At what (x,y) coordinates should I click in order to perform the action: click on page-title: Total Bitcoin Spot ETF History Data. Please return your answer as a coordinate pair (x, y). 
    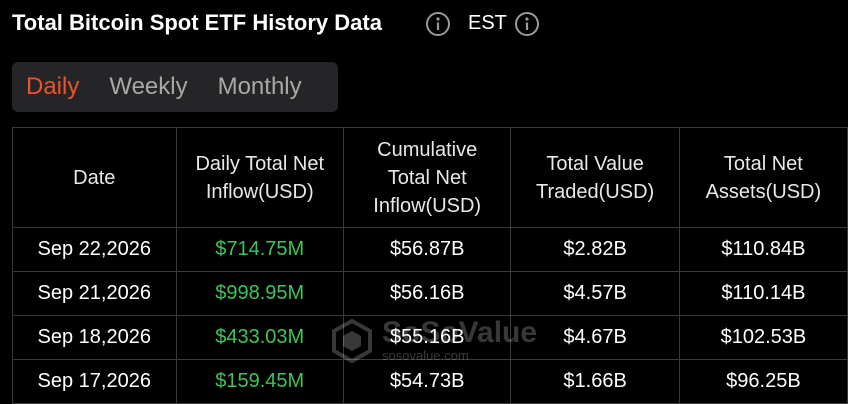
    Looking at the image, I should click on (197, 22).